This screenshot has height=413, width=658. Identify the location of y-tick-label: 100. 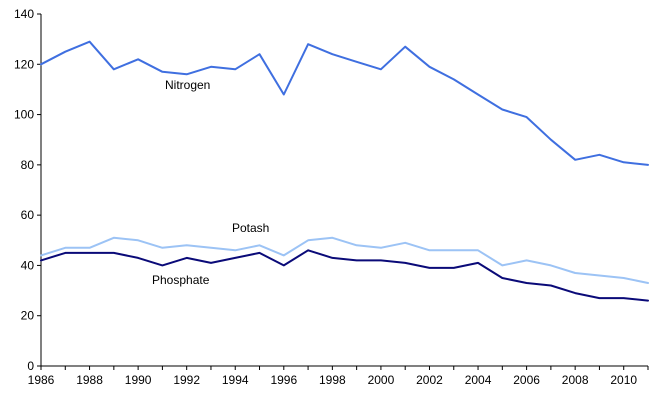
(24, 115).